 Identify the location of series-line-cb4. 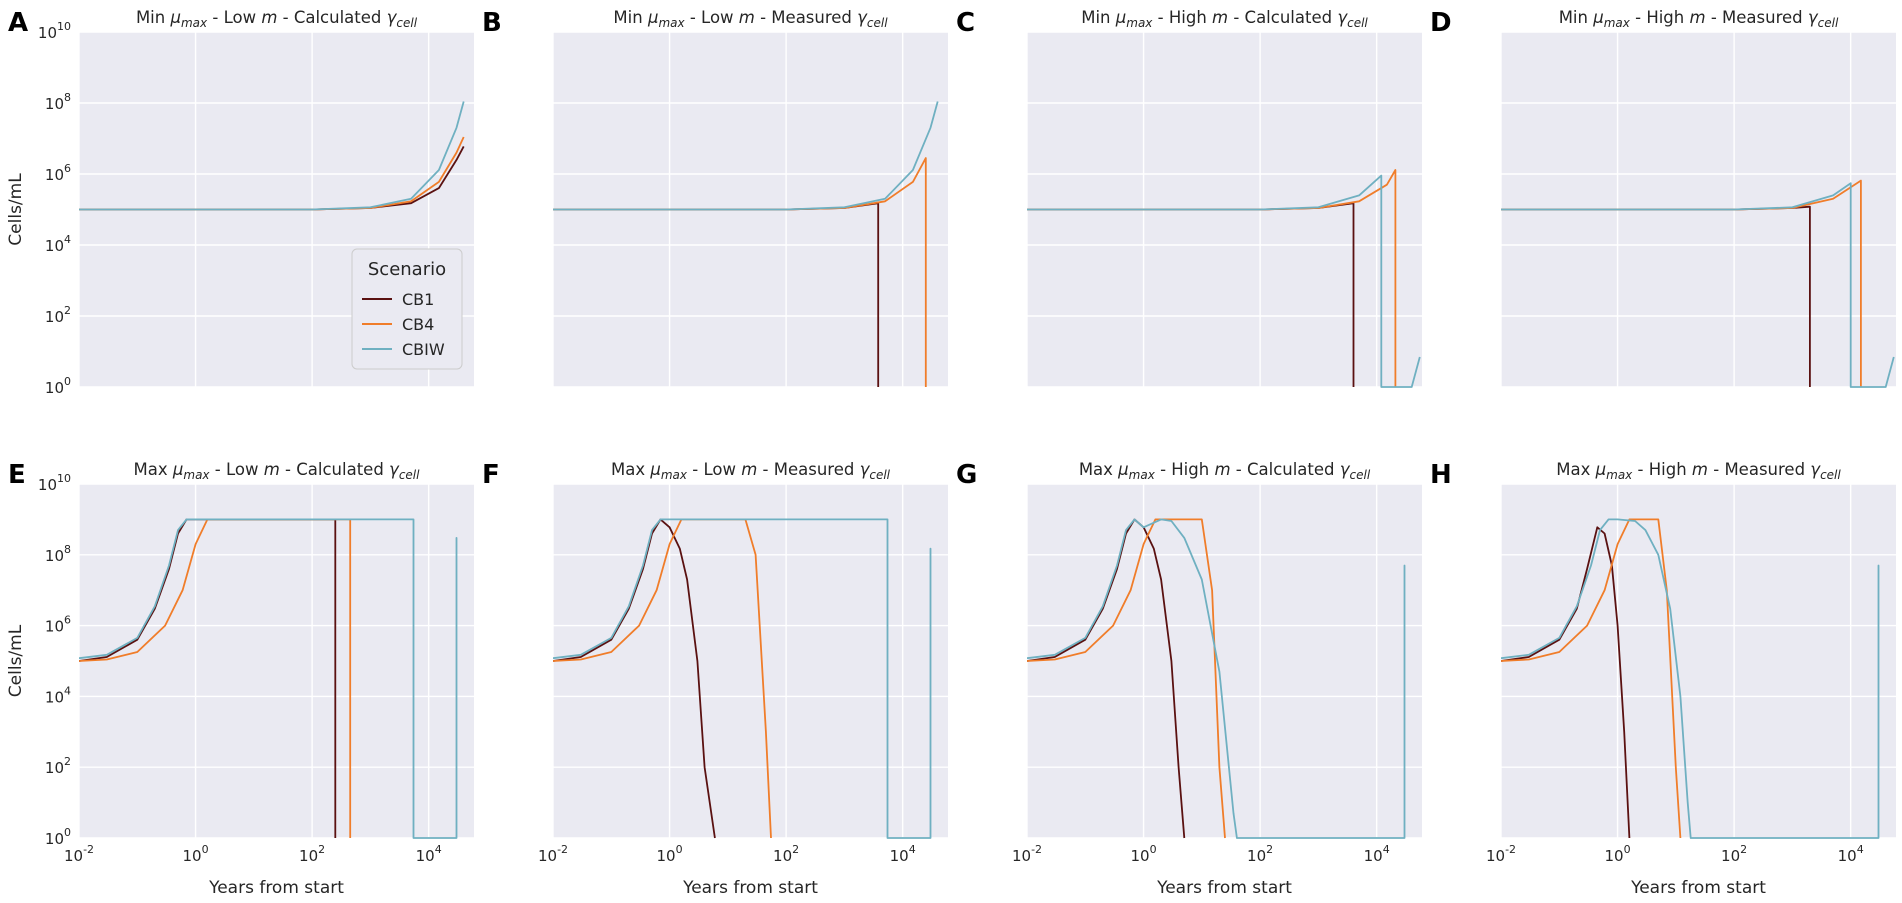
(662, 678).